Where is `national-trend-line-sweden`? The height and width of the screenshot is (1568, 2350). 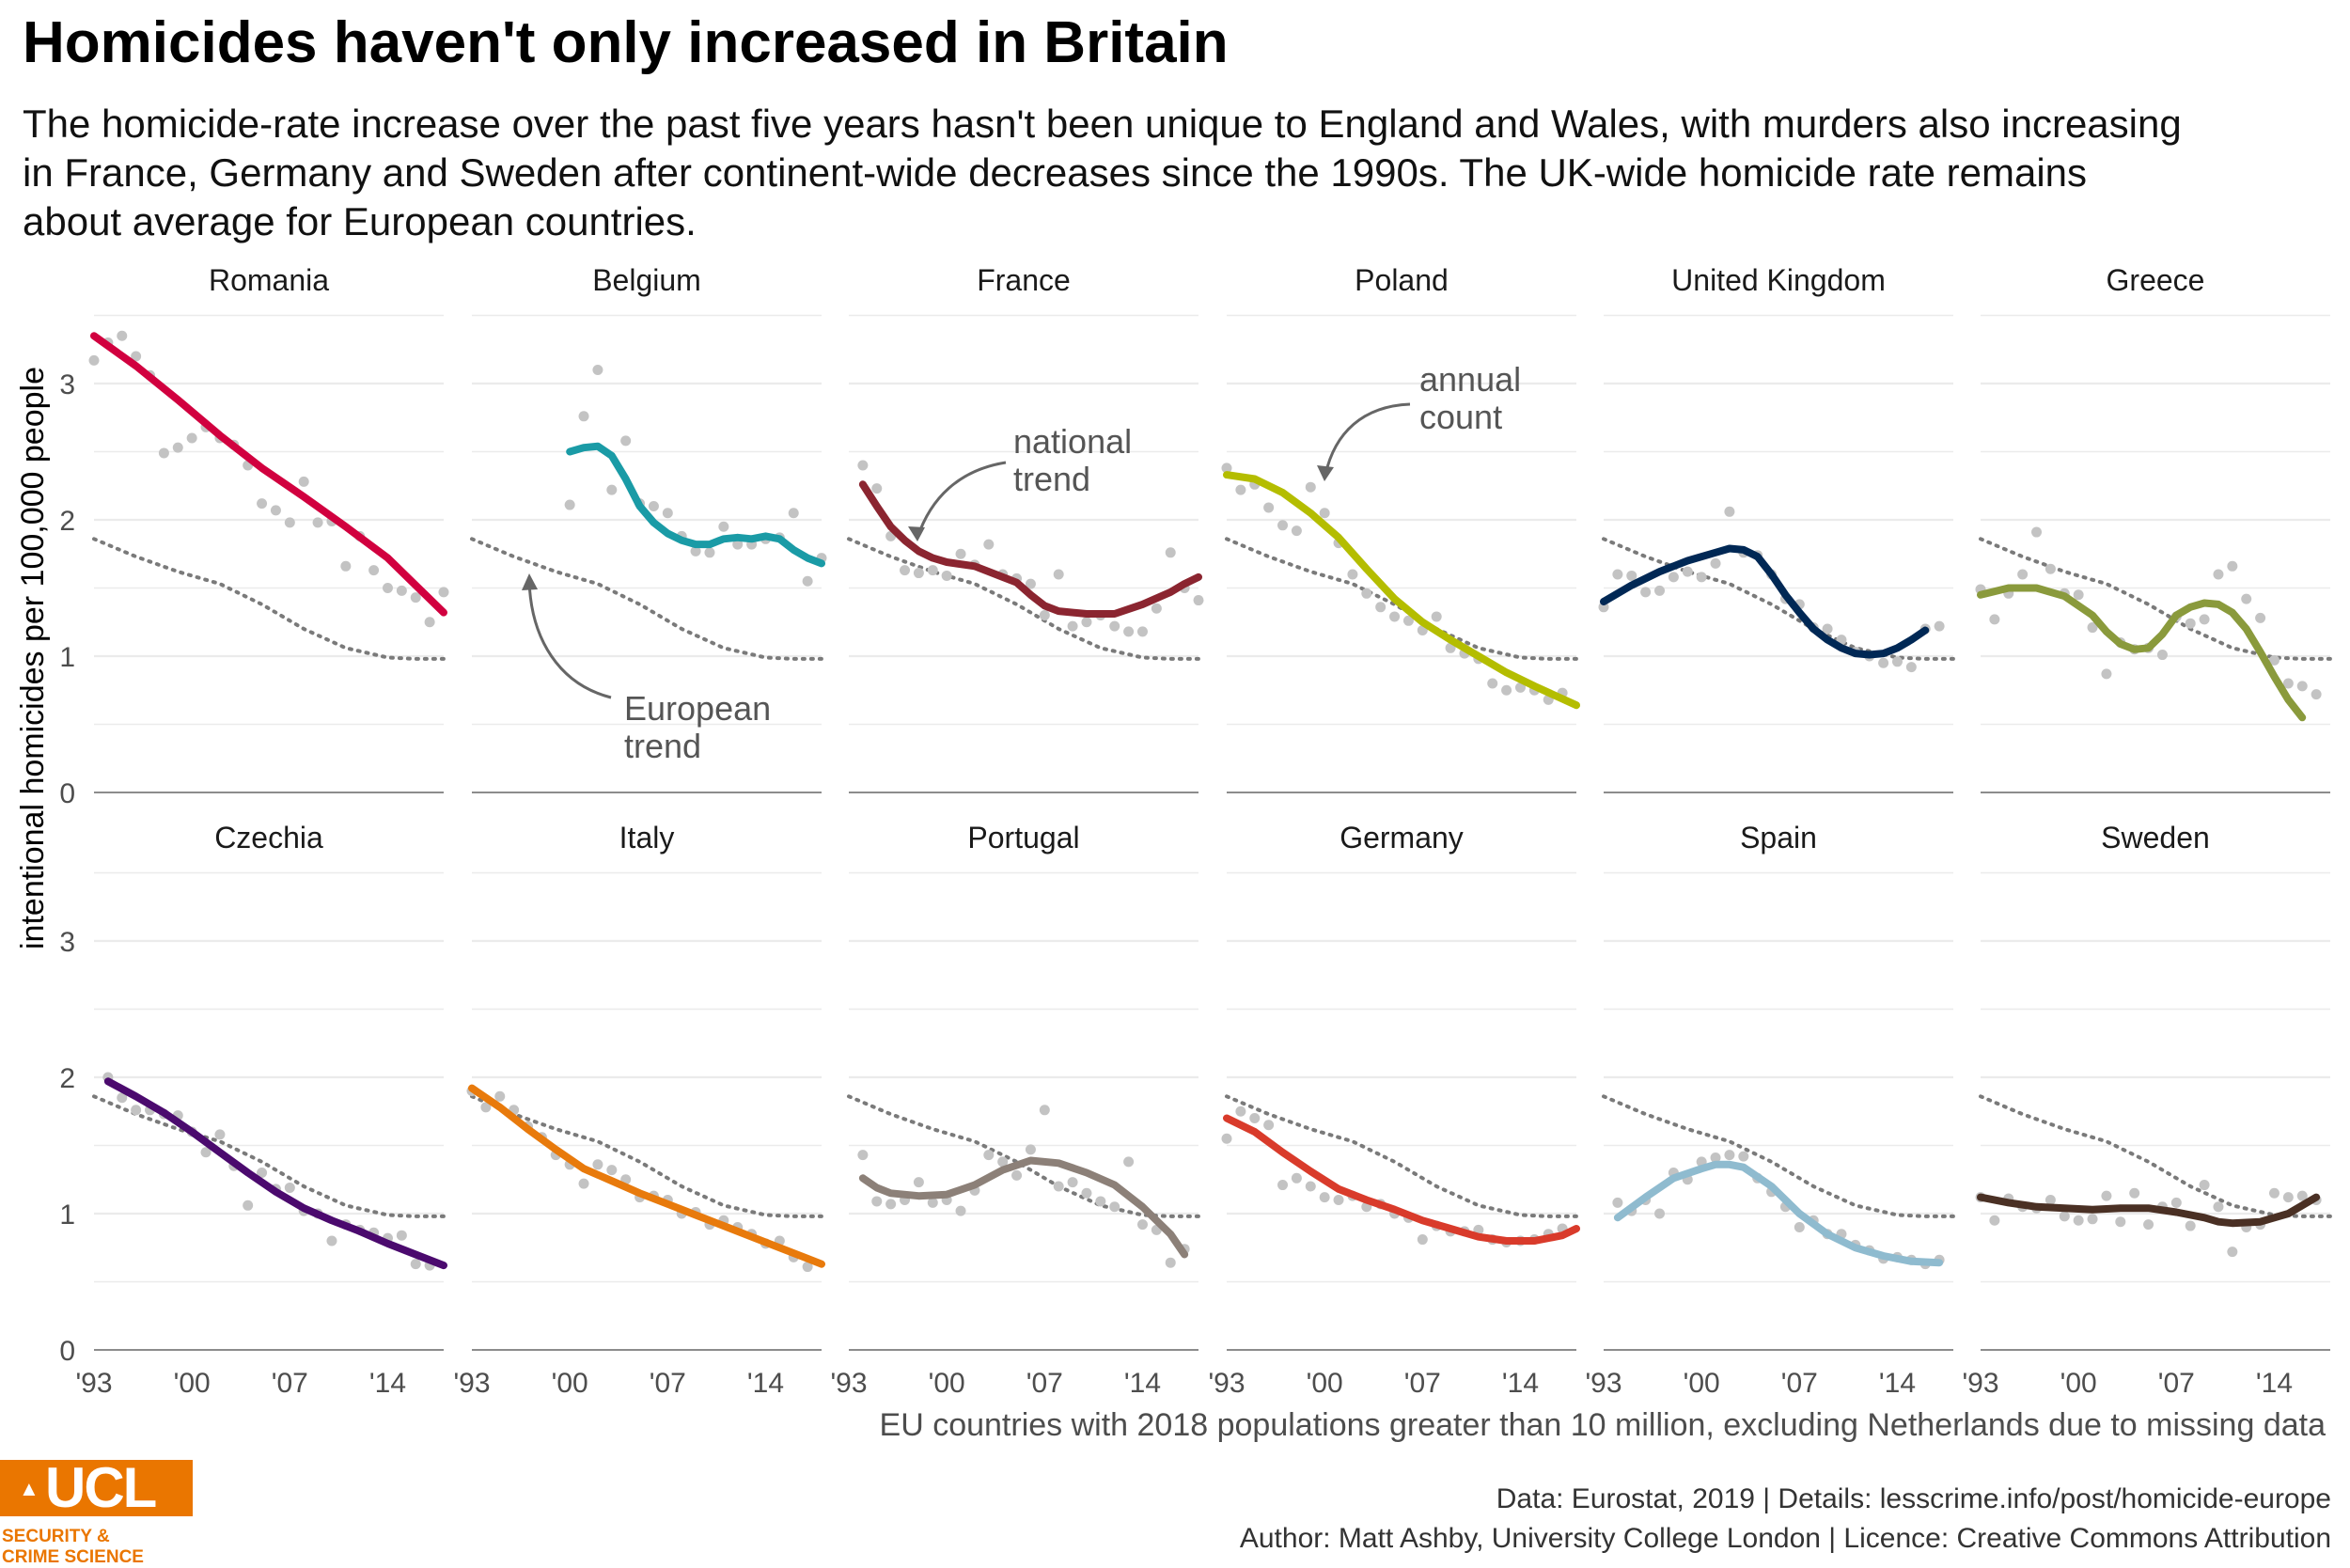 national-trend-line-sweden is located at coordinates (2149, 1210).